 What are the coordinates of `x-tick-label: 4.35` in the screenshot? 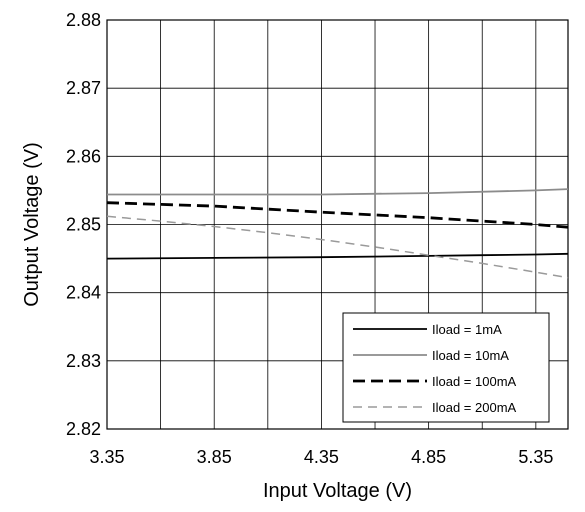 It's located at (321, 457).